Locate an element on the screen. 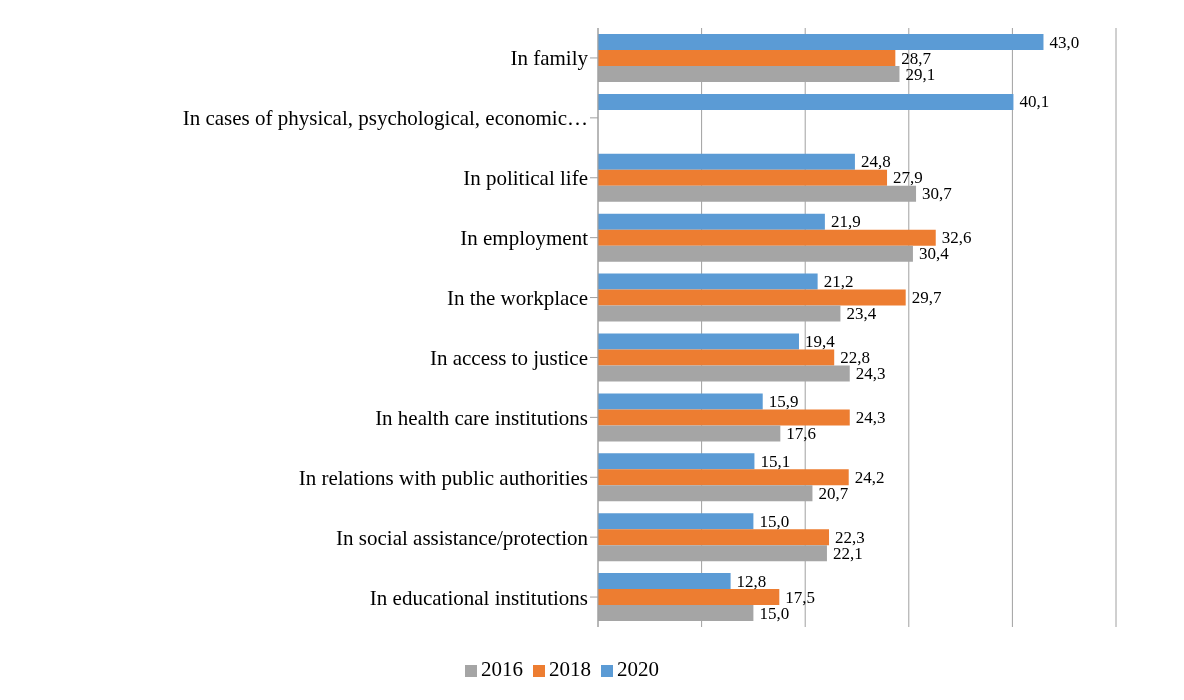 This screenshot has height=700, width=1184. y-tick-label: In employment is located at coordinates (524, 238).